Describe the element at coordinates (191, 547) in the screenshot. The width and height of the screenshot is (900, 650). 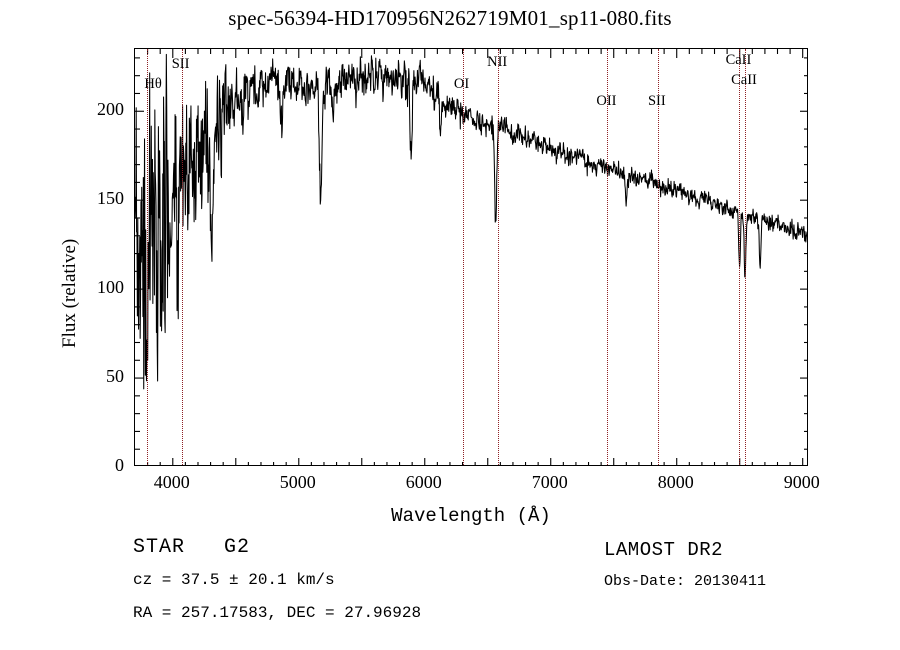
I see `object-classification: STAR G2` at that location.